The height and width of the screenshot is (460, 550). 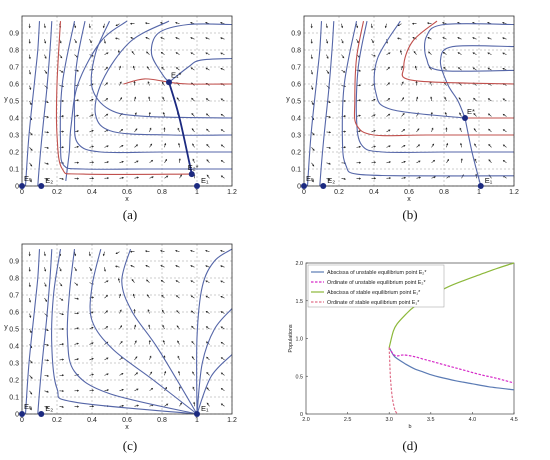 I want to click on y-tick-label: 0.9, so click(x=14, y=34).